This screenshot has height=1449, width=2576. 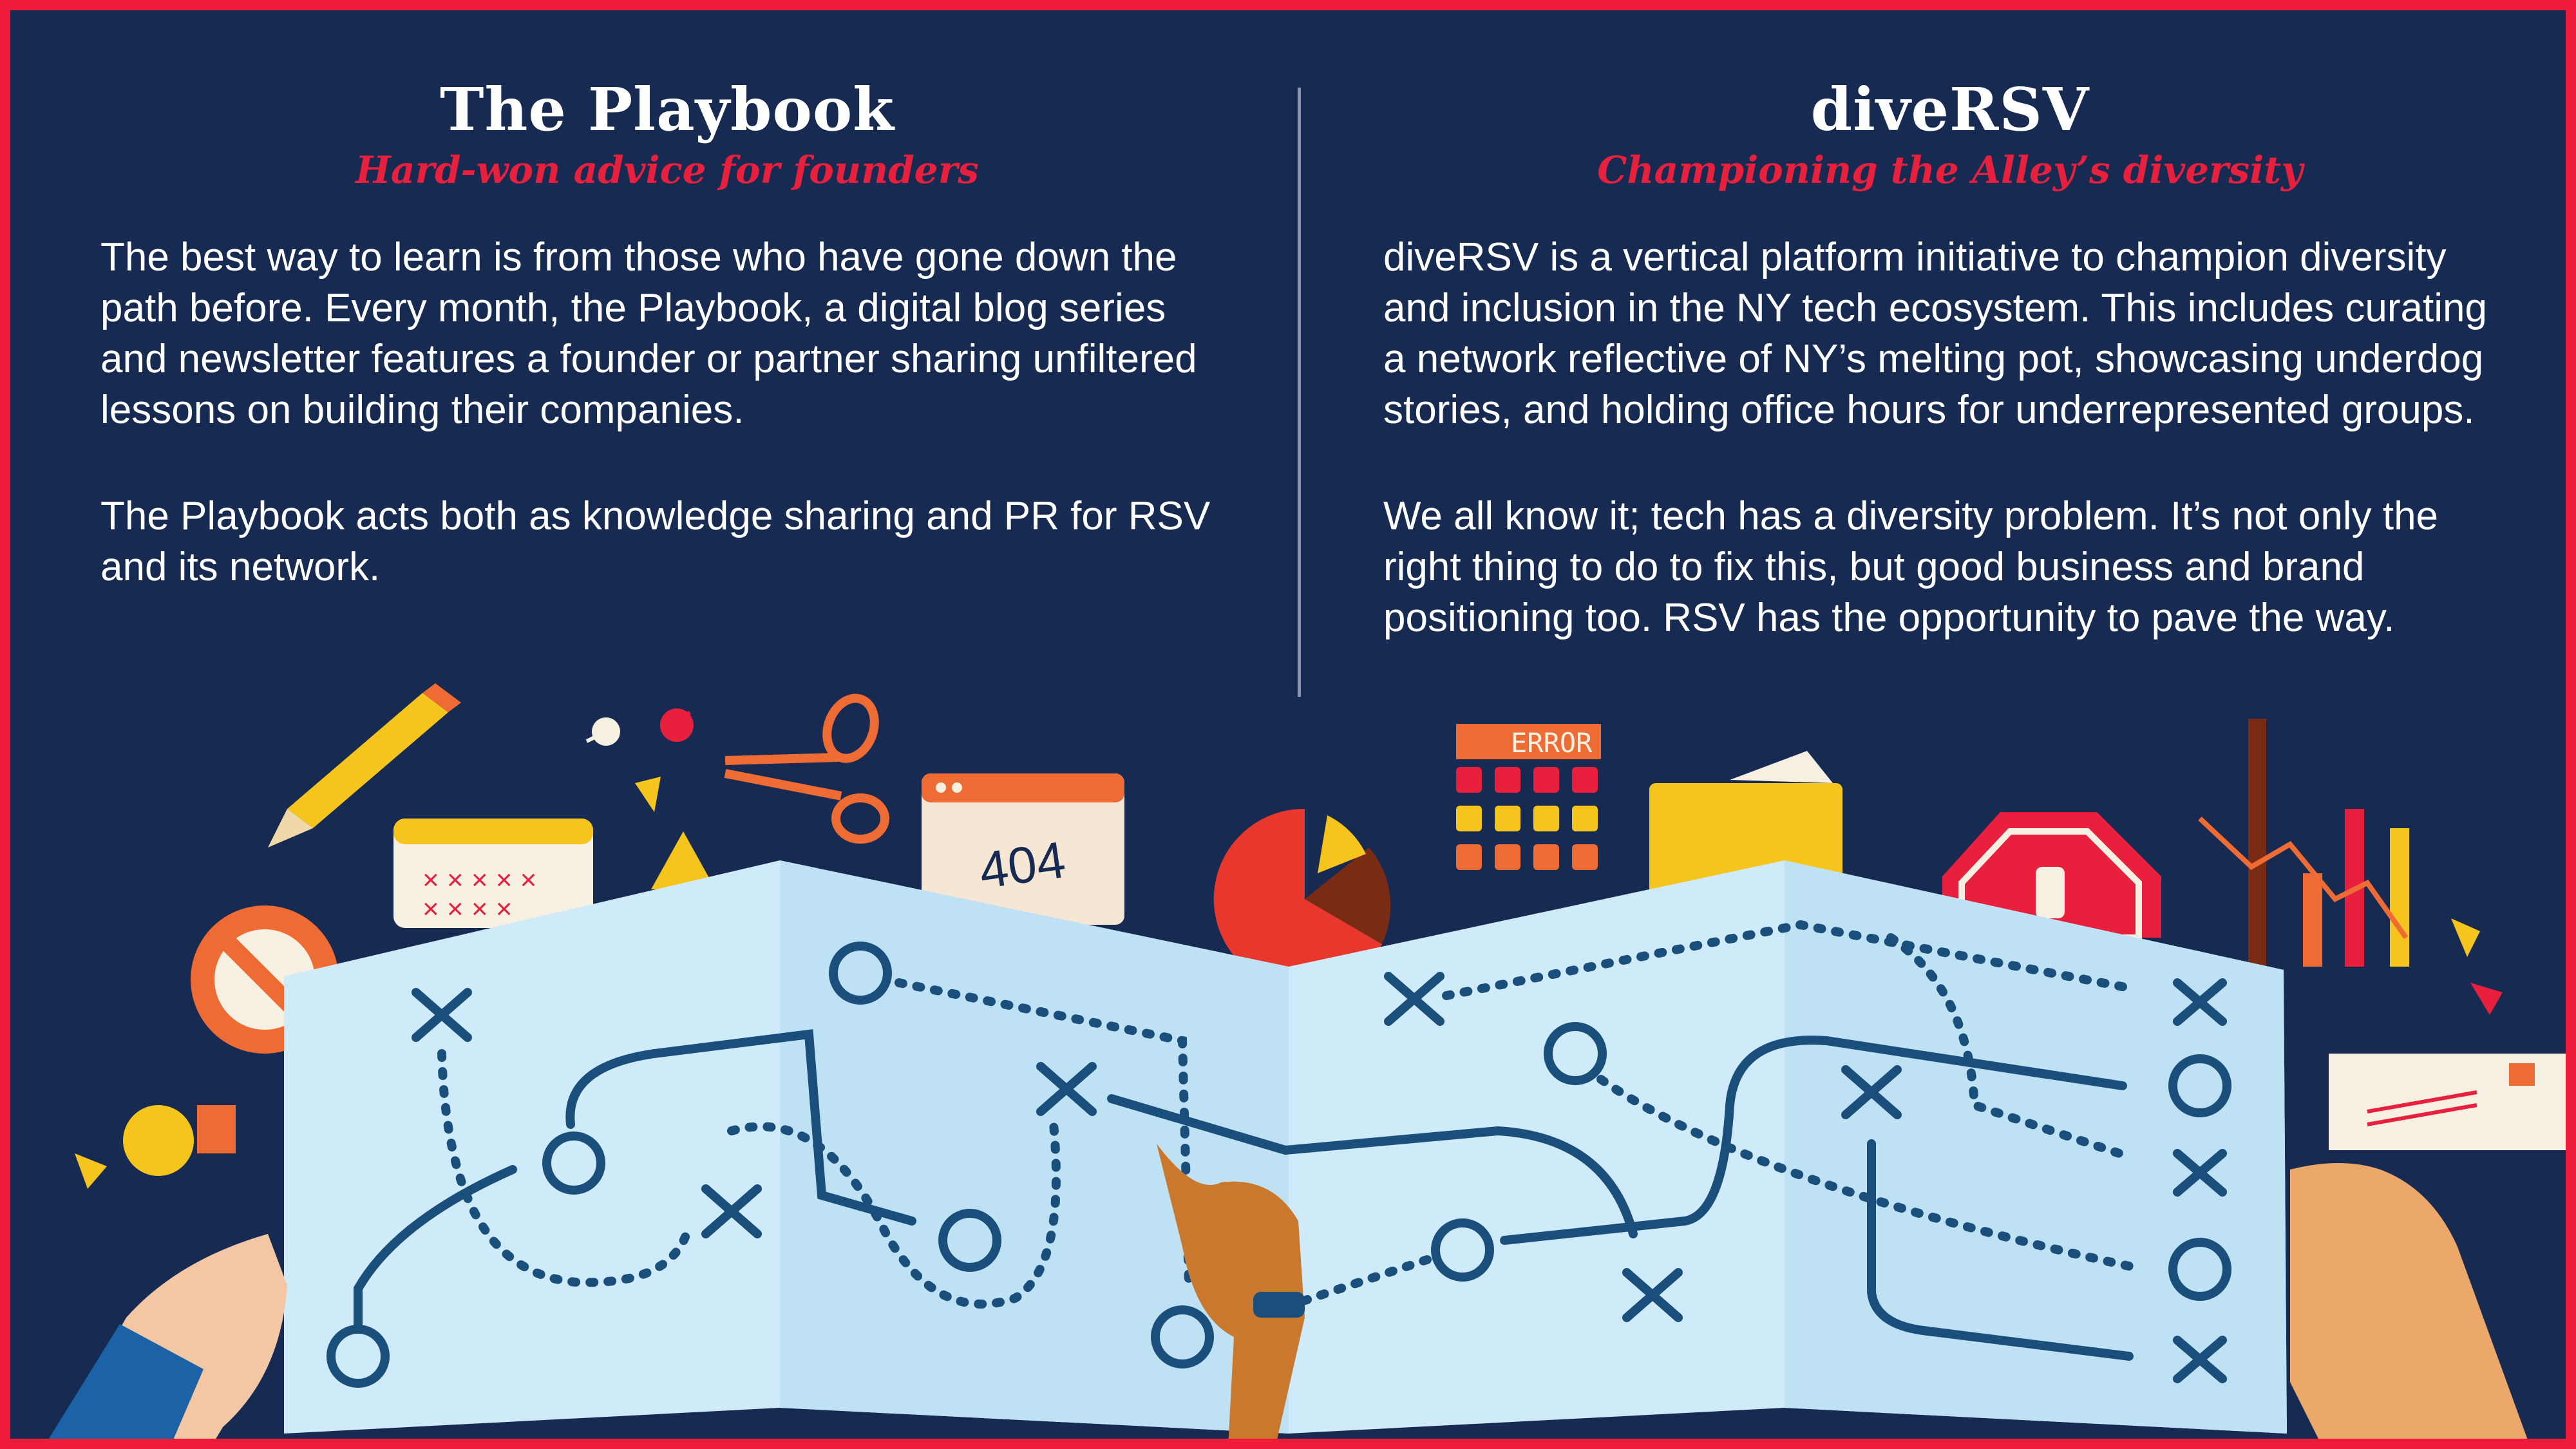 What do you see at coordinates (667, 109) in the screenshot?
I see `playbook-title: The Playbook` at bounding box center [667, 109].